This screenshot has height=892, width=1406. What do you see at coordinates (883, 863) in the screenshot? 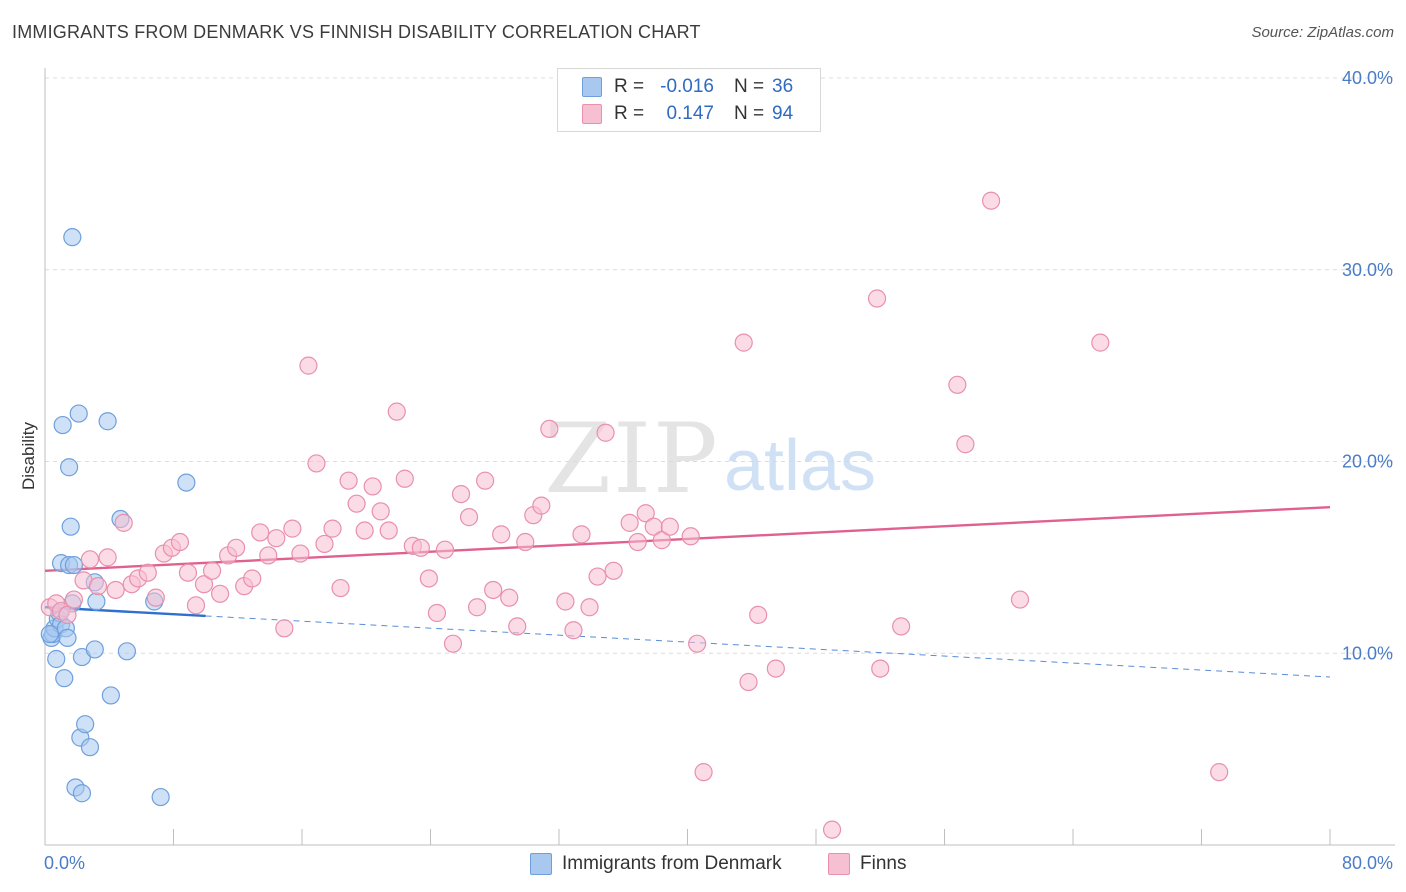
I see `bottom-legend-label-finns: Finns` at bounding box center [883, 863].